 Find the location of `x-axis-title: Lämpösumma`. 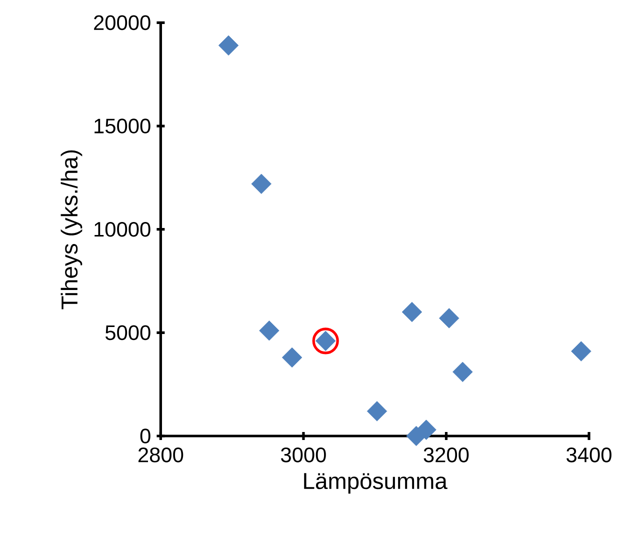

x-axis-title: Lämpösumma is located at coordinates (376, 483).